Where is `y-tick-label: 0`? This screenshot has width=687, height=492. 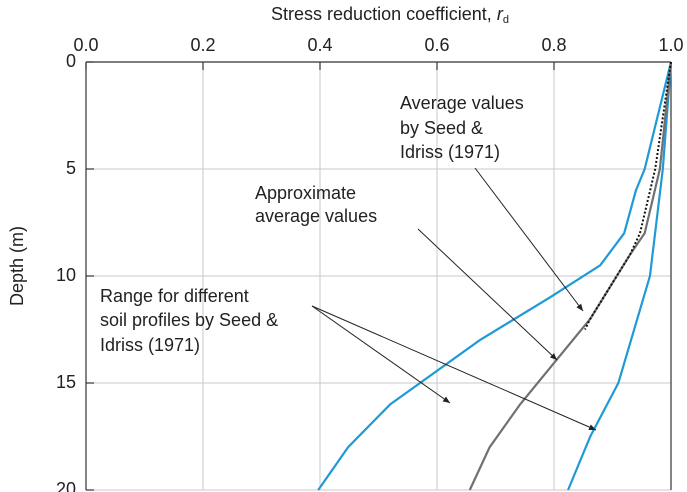
y-tick-label: 0 is located at coordinates (71, 61).